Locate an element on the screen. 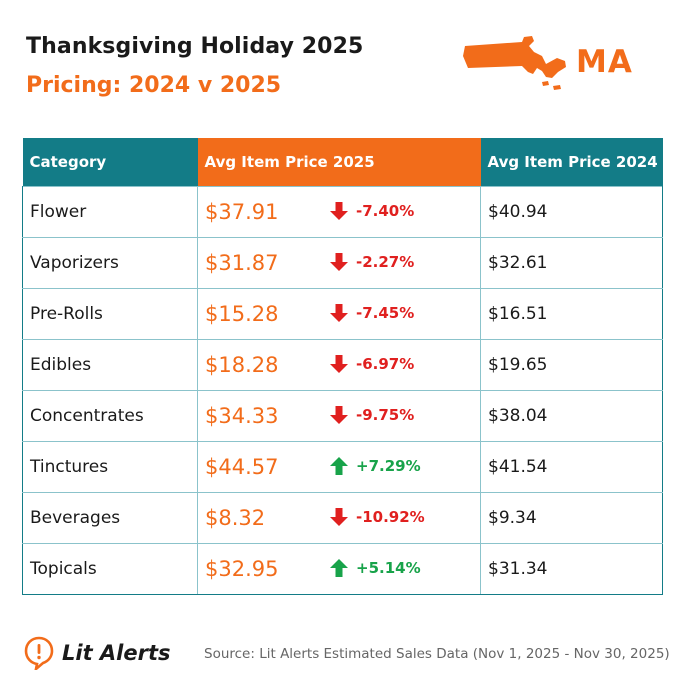  price-change: -6.97% is located at coordinates (372, 364).